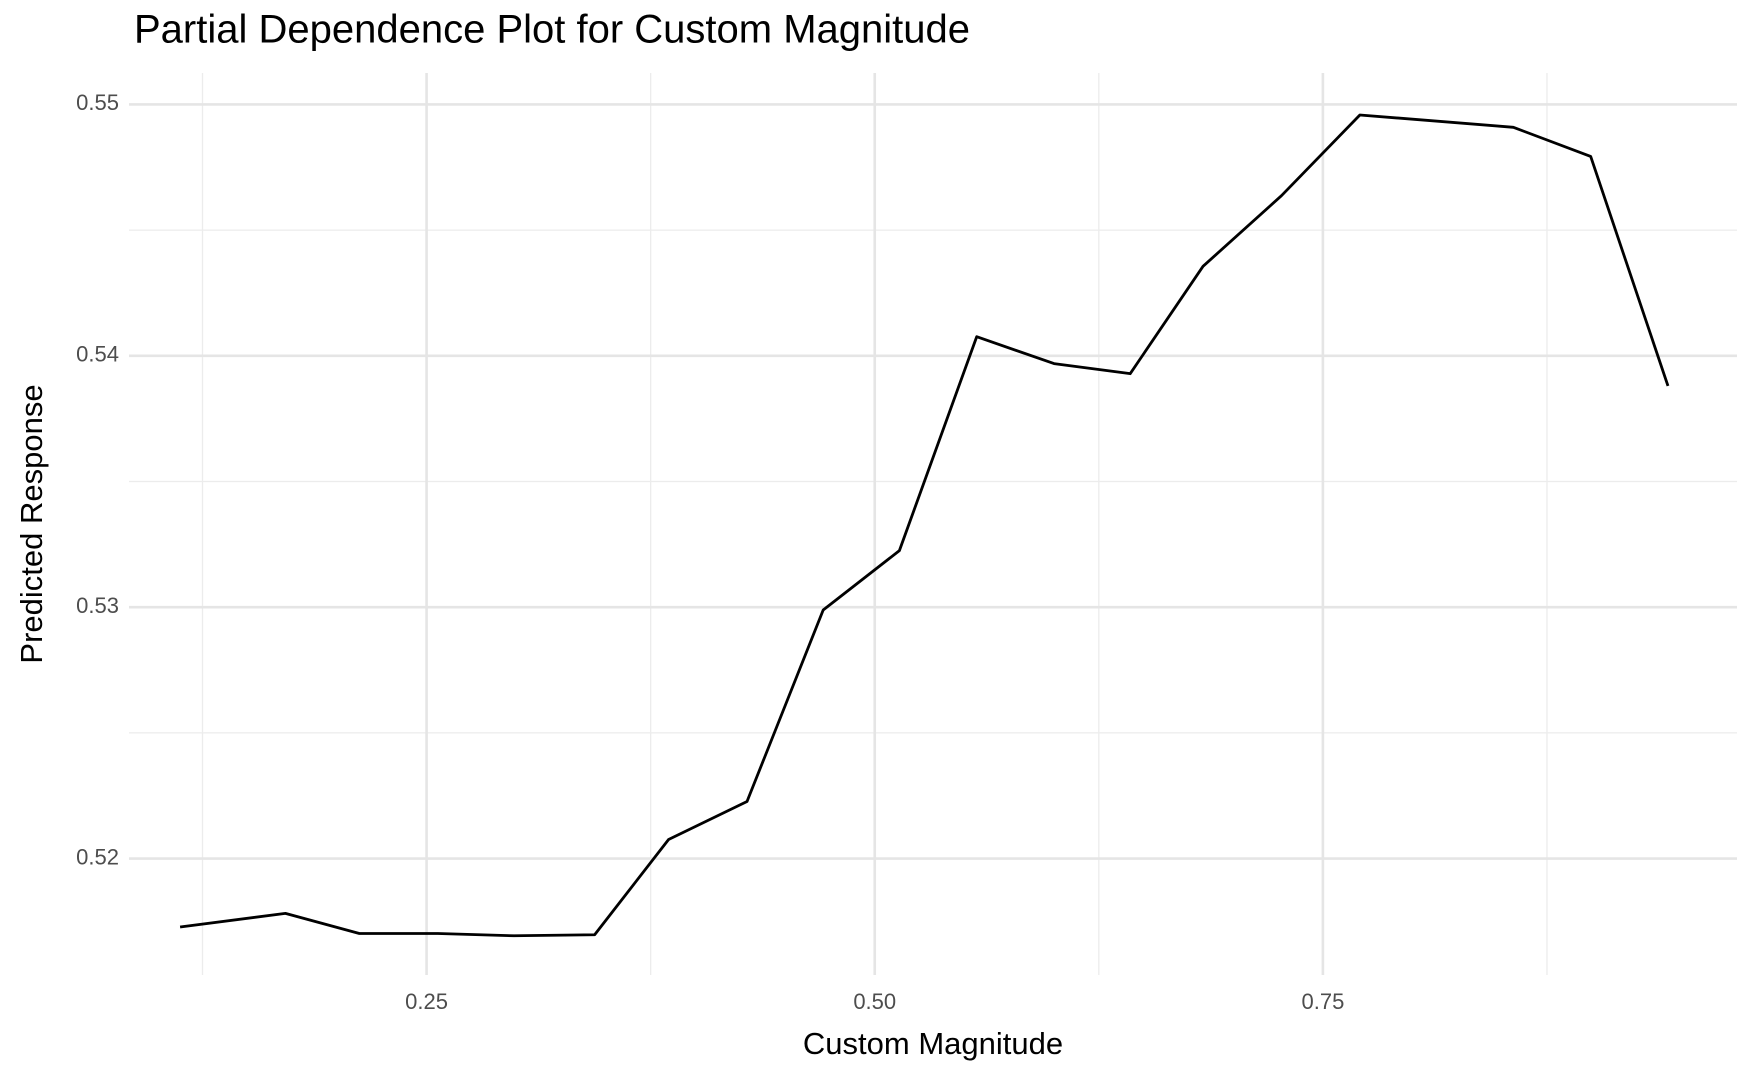 The height and width of the screenshot is (1074, 1748). I want to click on y-tick-label: 0.54, so click(97, 354).